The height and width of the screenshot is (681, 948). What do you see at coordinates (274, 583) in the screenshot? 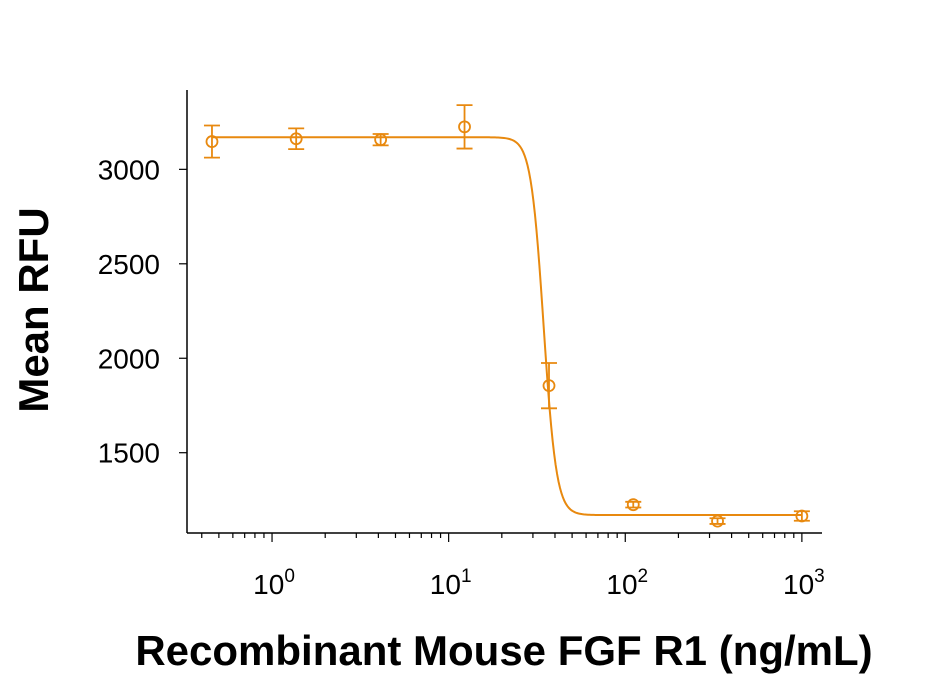
I see `x-tick-label: 10⁰` at bounding box center [274, 583].